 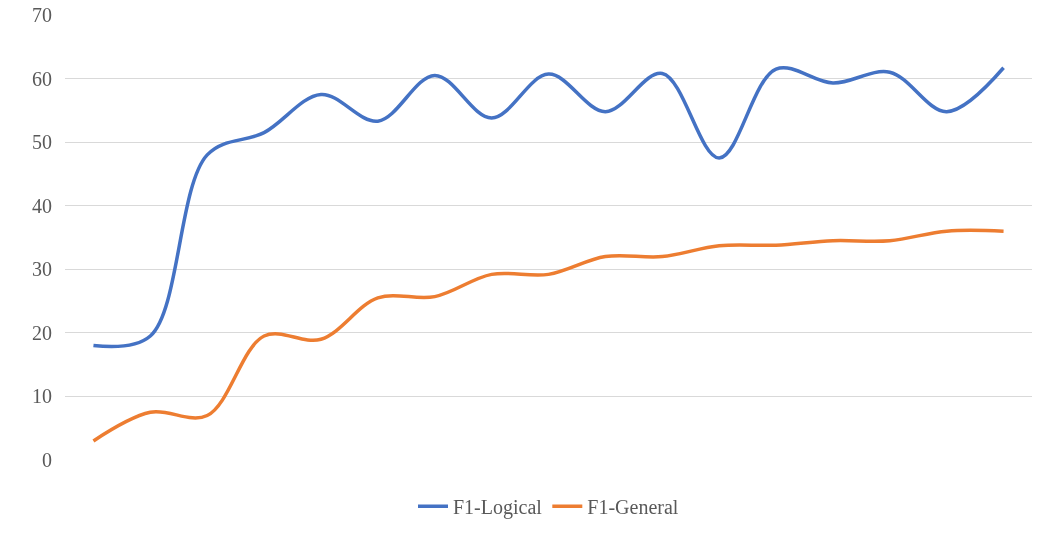 What do you see at coordinates (42, 205) in the screenshot?
I see `y-tick-label: 40` at bounding box center [42, 205].